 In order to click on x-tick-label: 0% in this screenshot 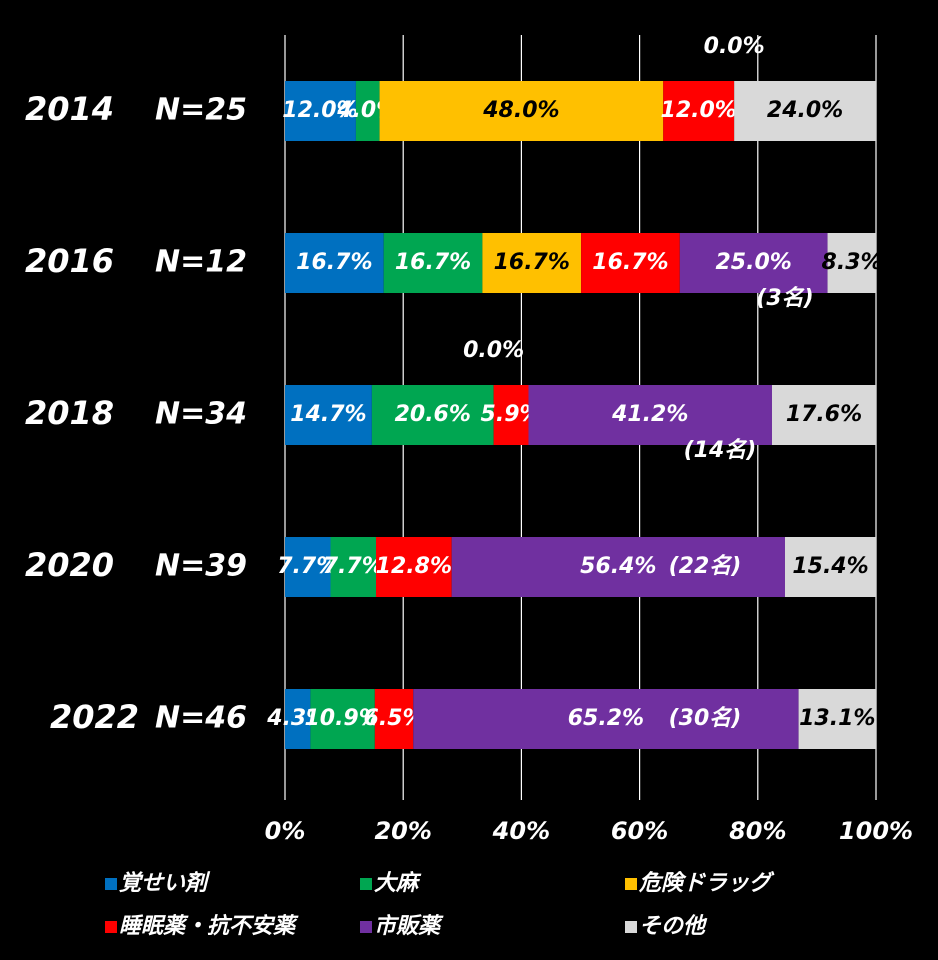, I will do `click(285, 831)`.